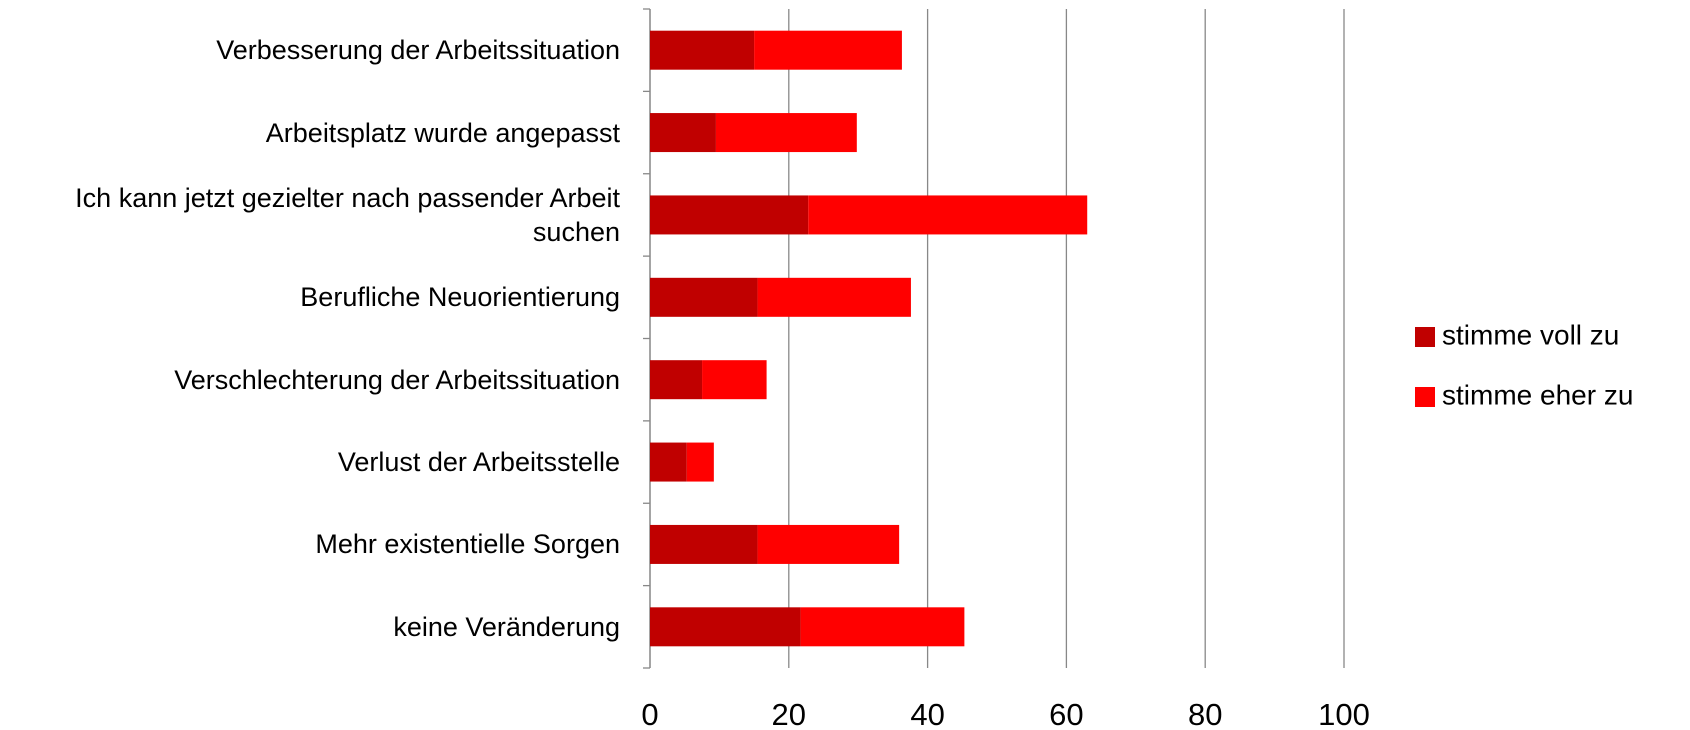  What do you see at coordinates (649, 713) in the screenshot?
I see `x-tick-label: 0` at bounding box center [649, 713].